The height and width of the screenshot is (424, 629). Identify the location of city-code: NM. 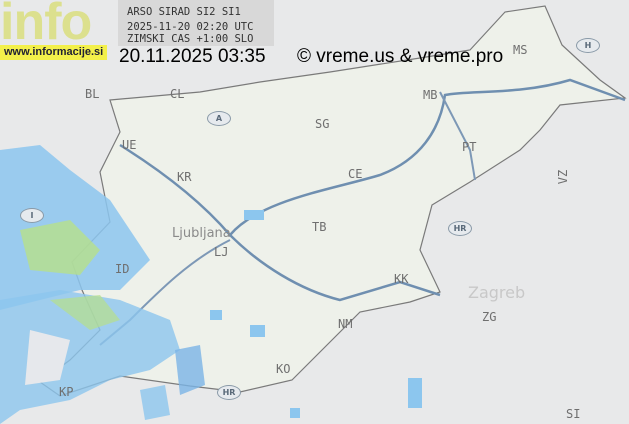
(345, 324).